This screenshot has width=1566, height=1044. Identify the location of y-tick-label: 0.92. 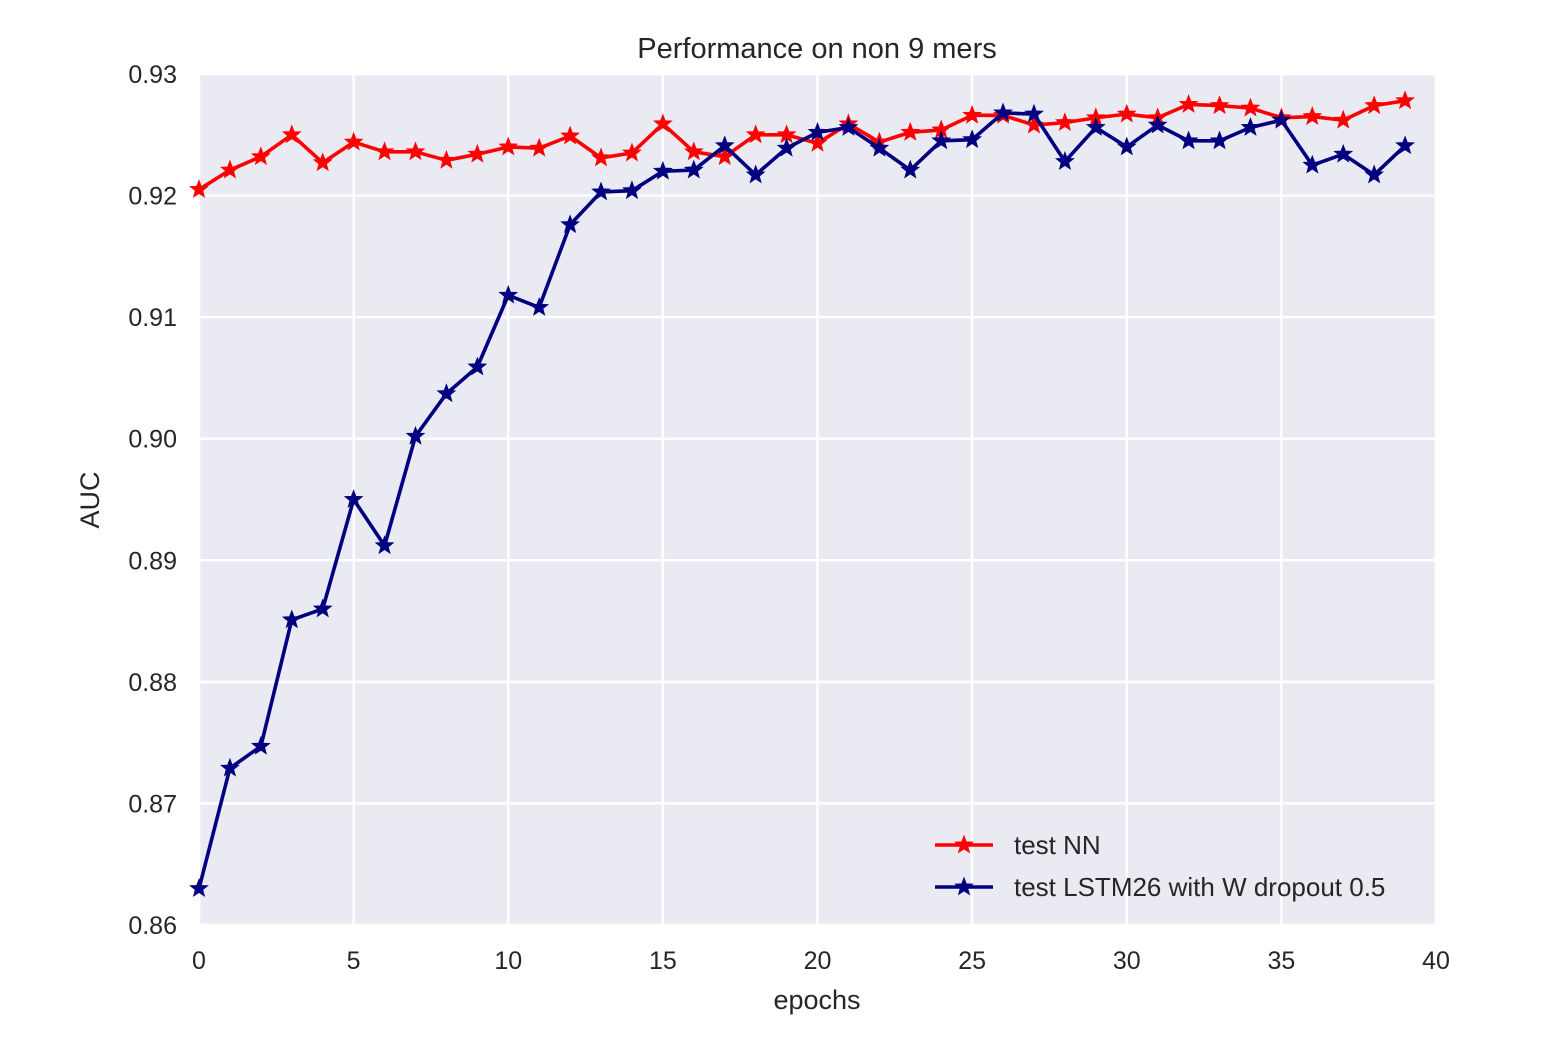
(152, 197).